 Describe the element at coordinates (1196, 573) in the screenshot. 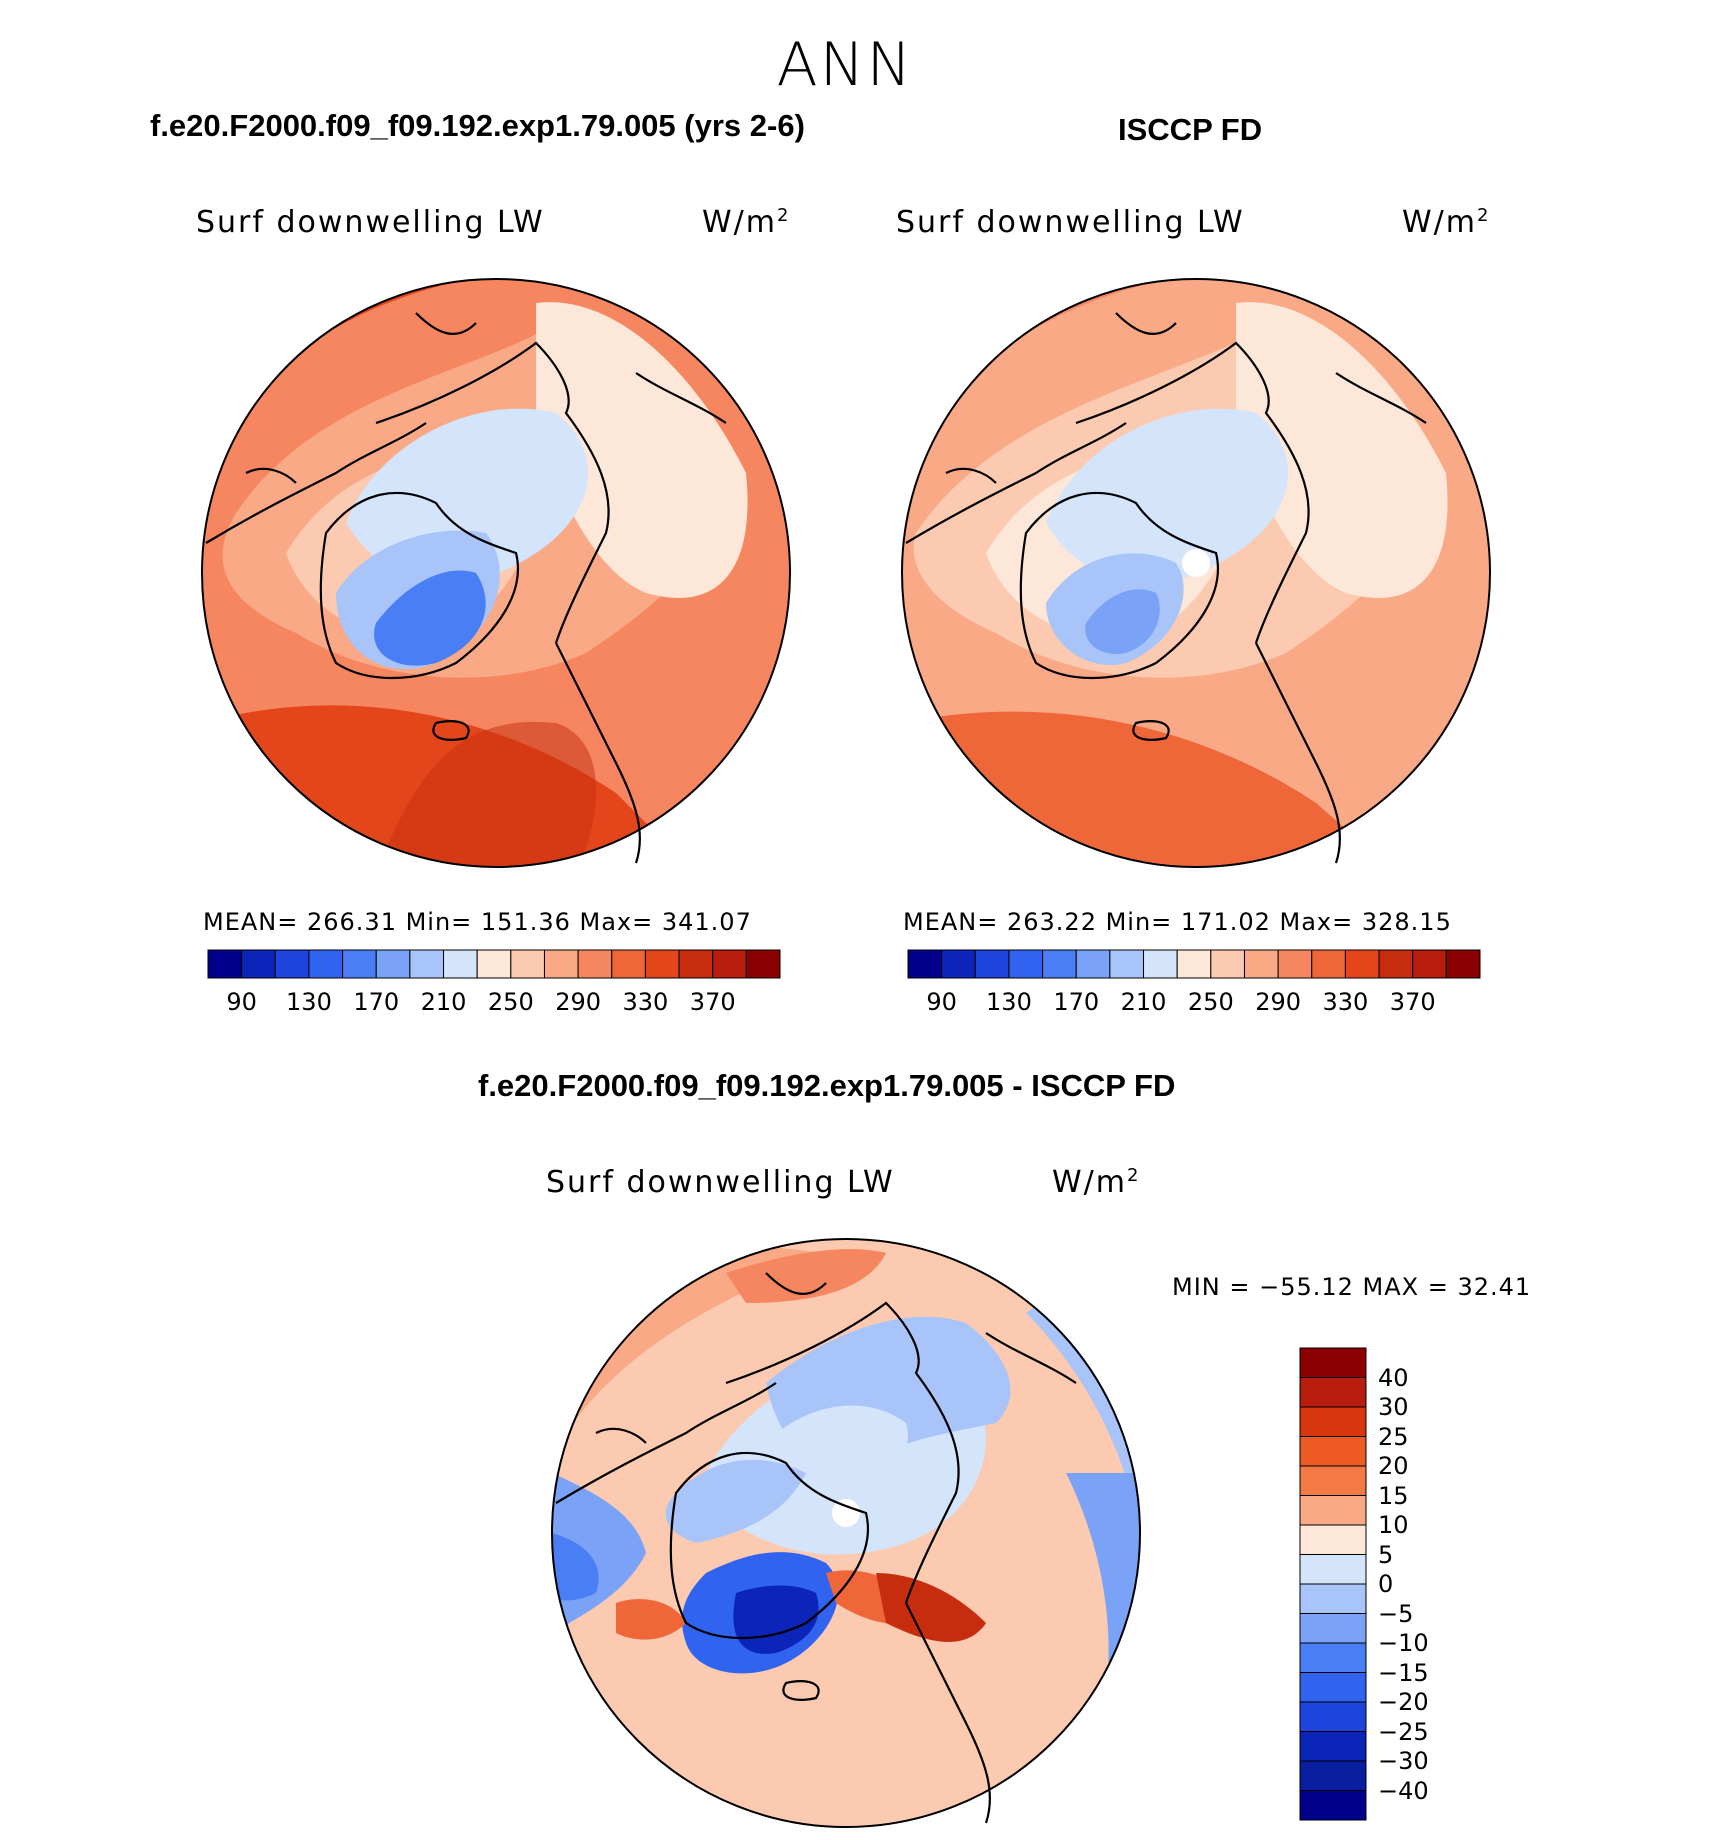

I see `polar-map-obs` at that location.